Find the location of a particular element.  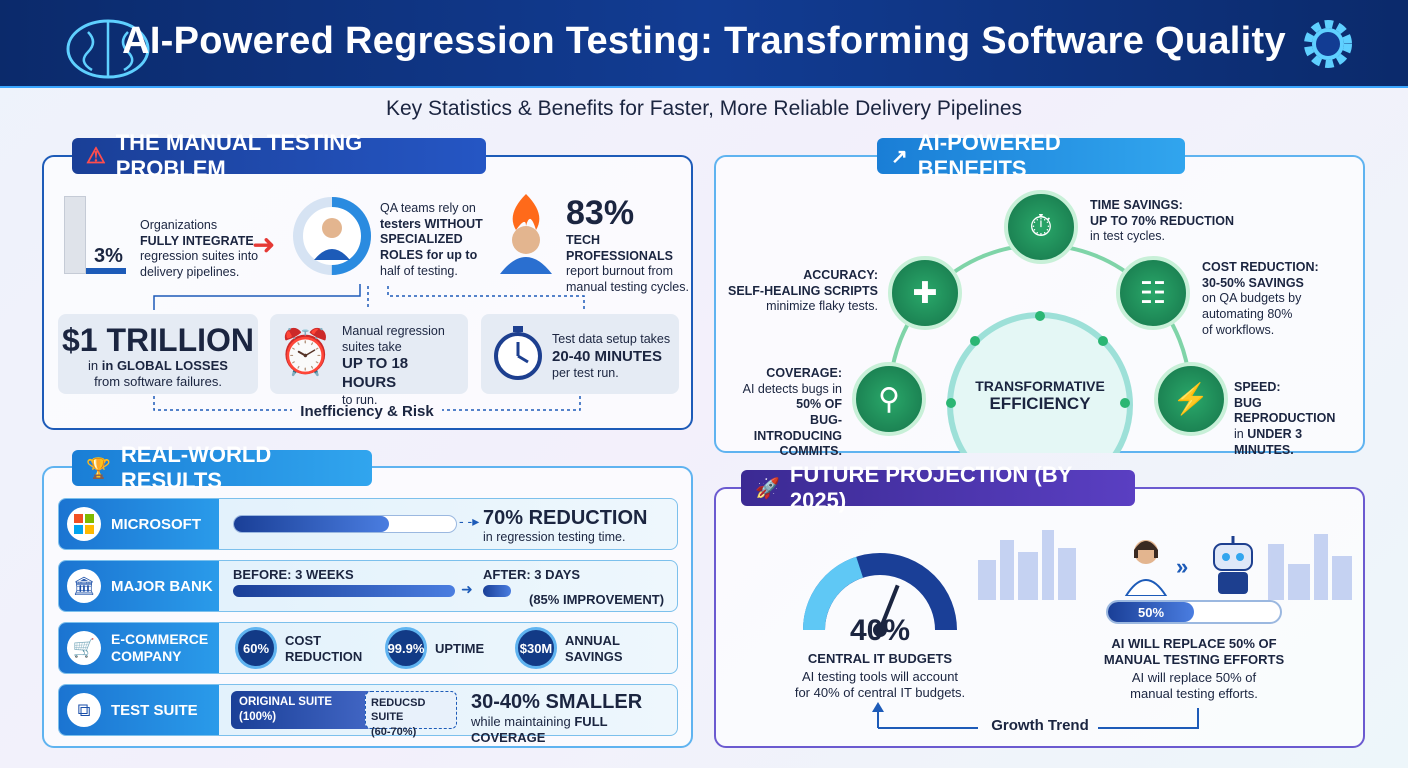

manual-problem-title: ⚠ THE MANUAL TESTING PROBLEM is located at coordinates (279, 155).